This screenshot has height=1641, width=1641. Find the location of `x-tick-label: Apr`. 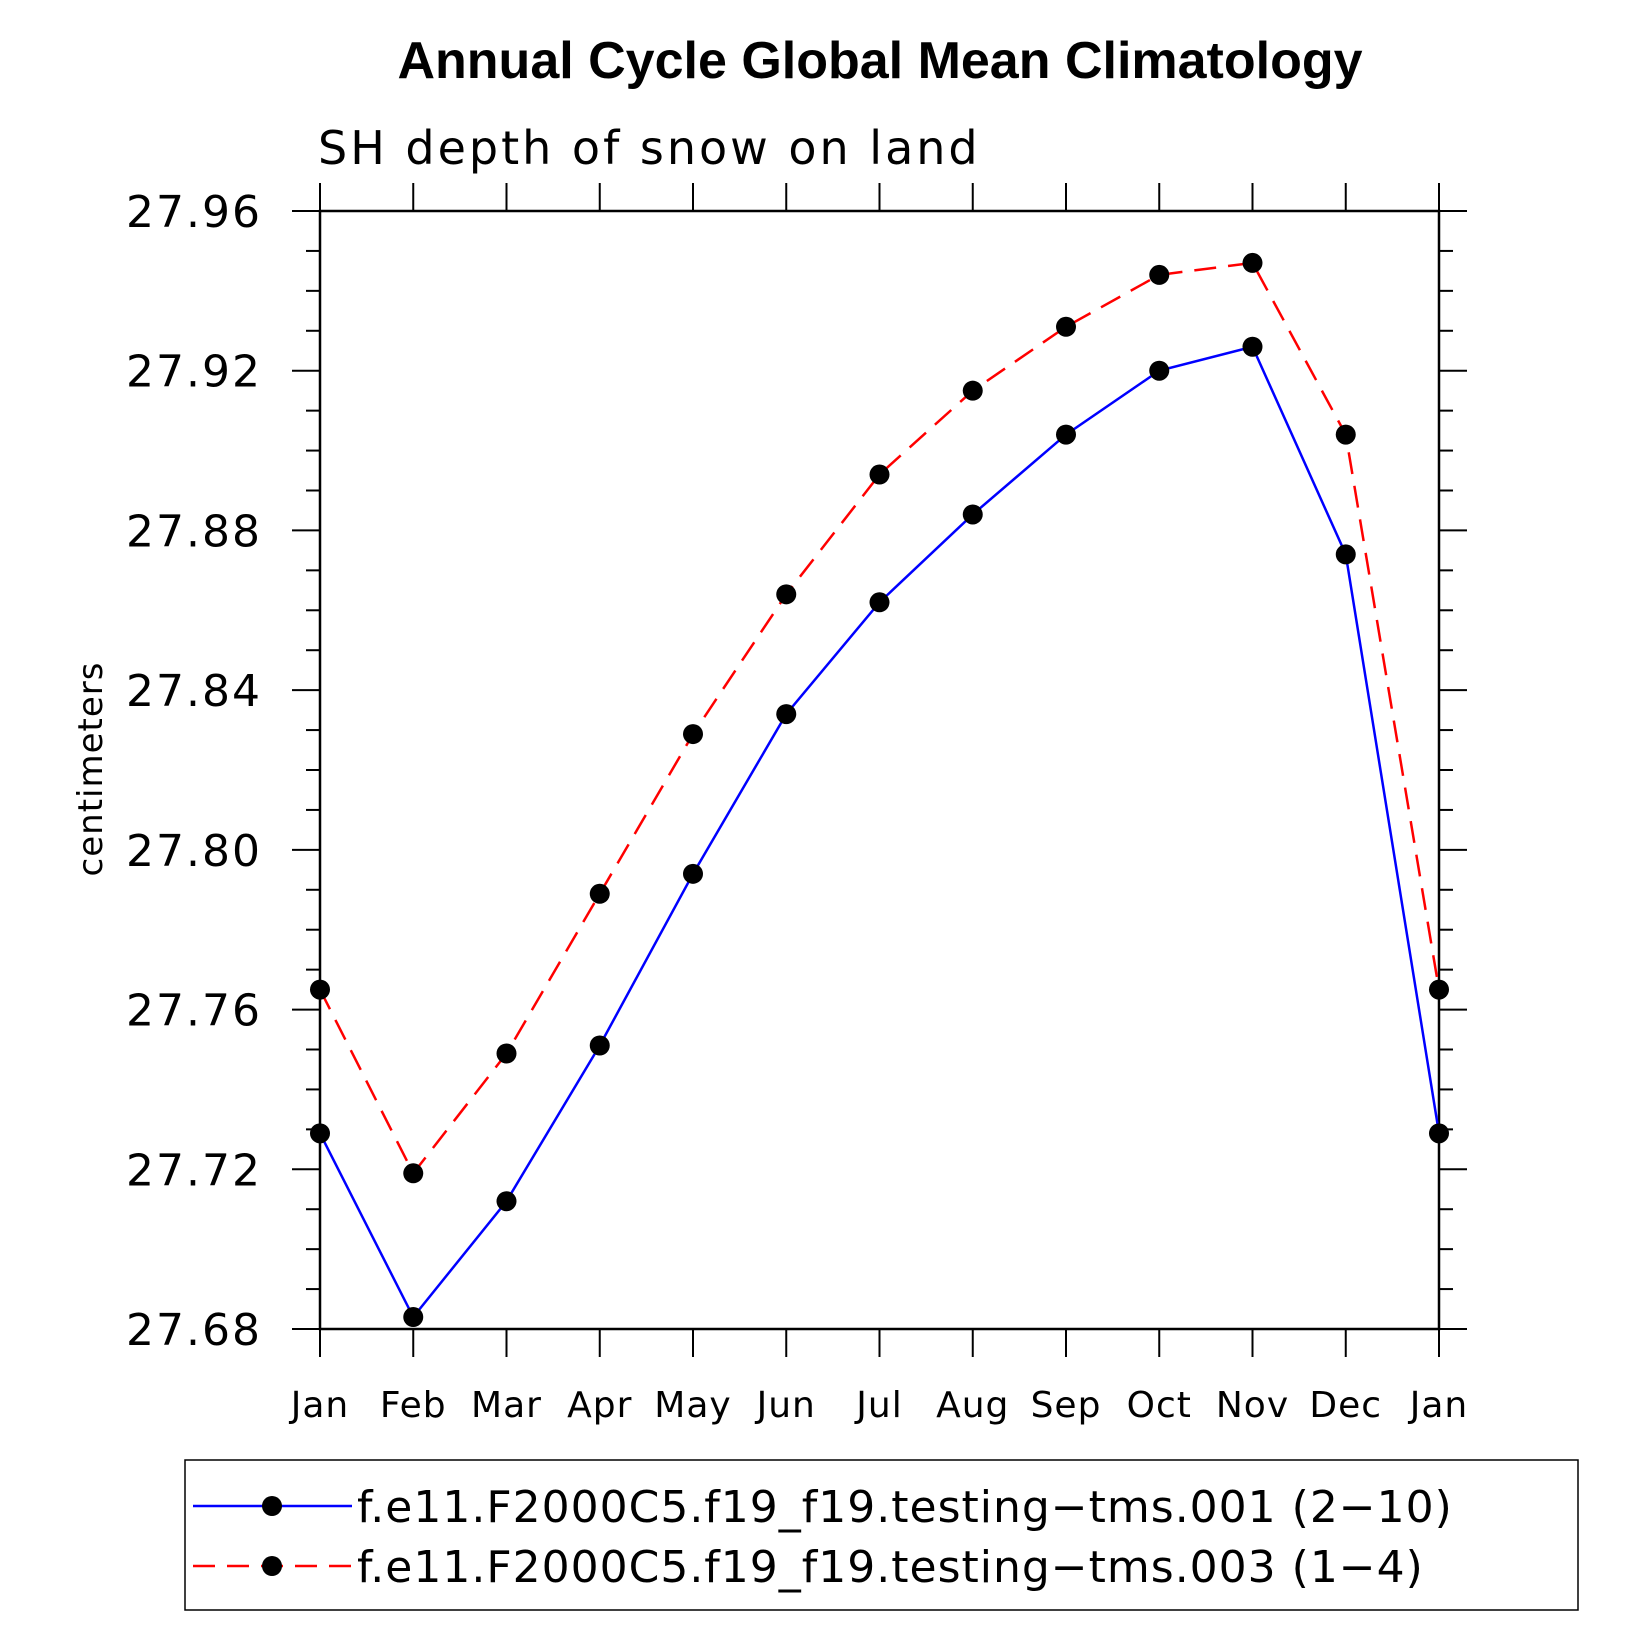

x-tick-label: Apr is located at coordinates (599, 1405).